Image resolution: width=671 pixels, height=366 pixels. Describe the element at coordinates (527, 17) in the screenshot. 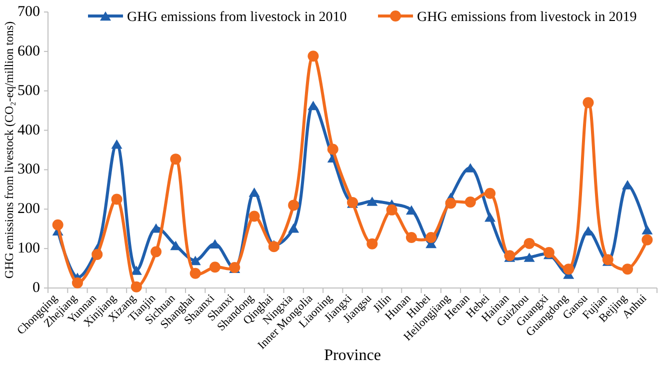

I see `legend-label: GHG emissions from livestock in 2019` at that location.